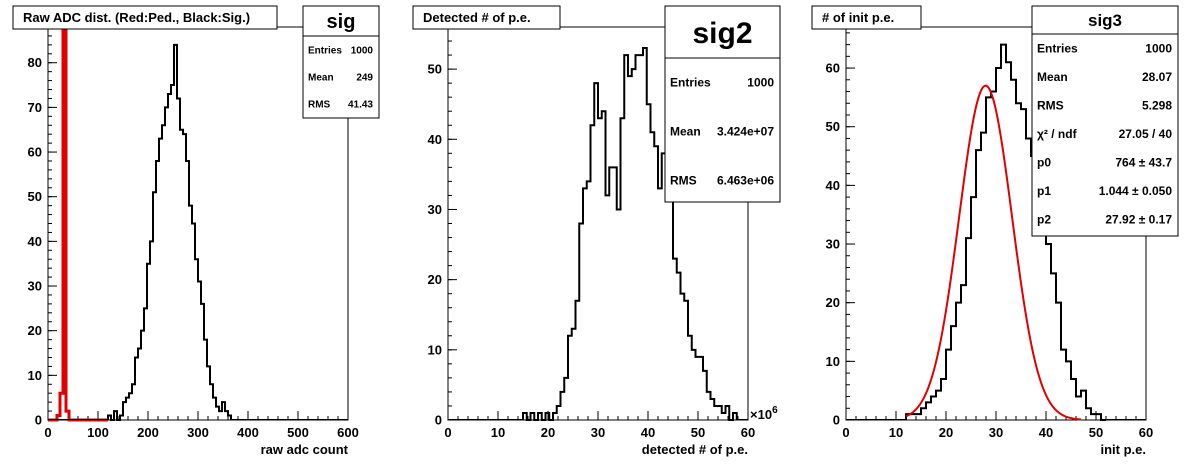 The image size is (1196, 472). What do you see at coordinates (993, 252) in the screenshot?
I see `gaussian-fit-curve` at bounding box center [993, 252].